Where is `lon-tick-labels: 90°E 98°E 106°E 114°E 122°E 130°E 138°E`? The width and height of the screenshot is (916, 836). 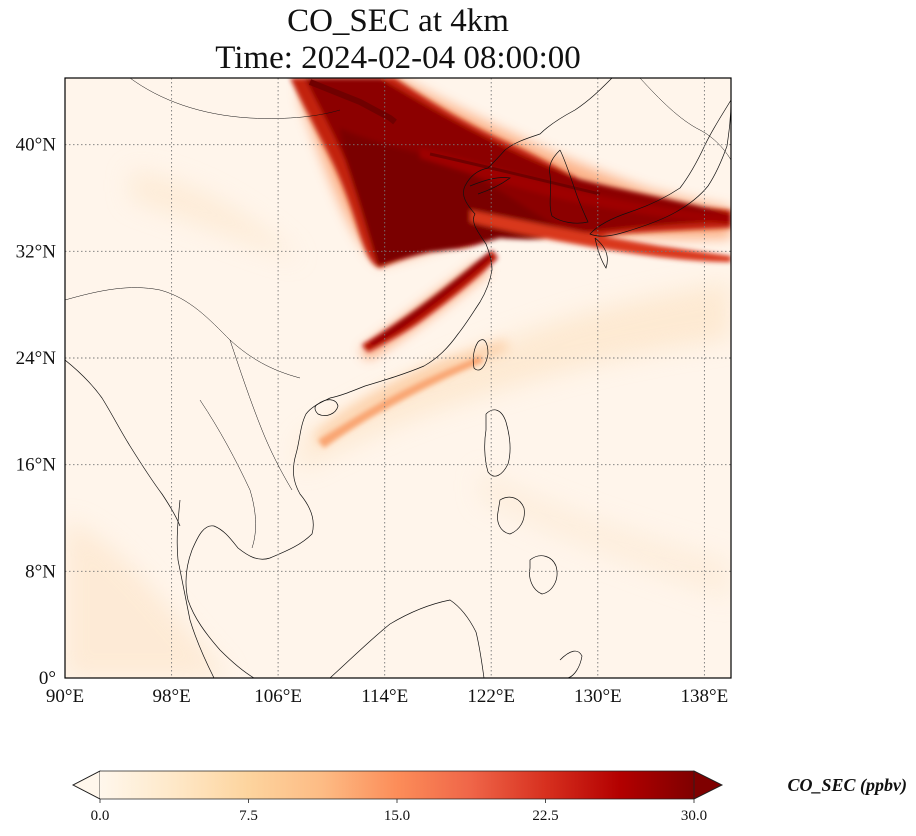
lon-tick-labels: 90°E 98°E 106°E 114°E 122°E 130°E 138°E is located at coordinates (387, 696).